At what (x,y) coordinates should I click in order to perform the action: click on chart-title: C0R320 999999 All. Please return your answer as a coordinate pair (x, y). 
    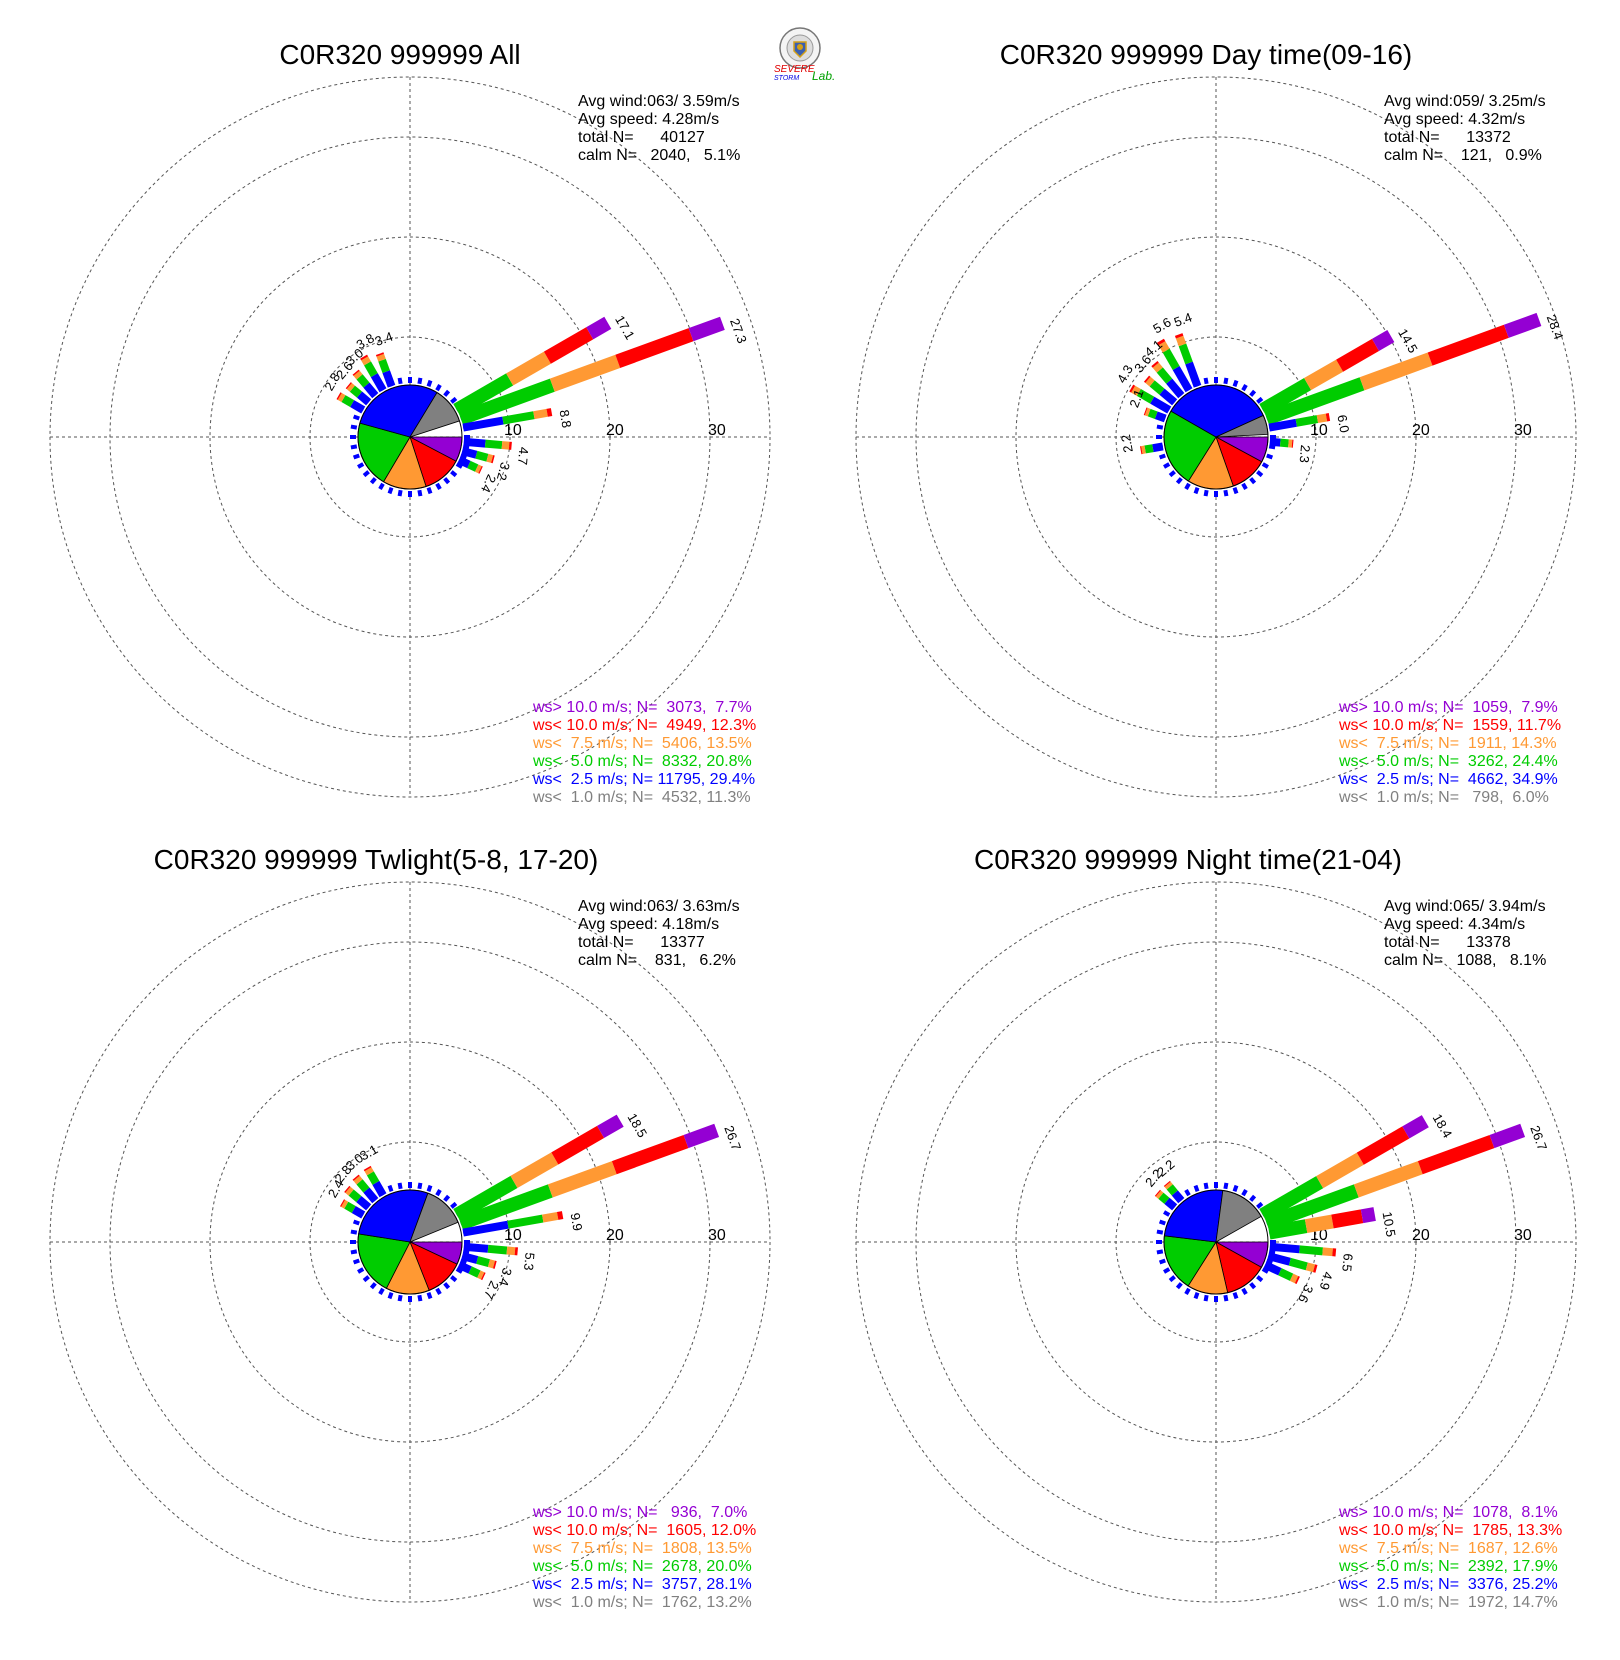
    Looking at the image, I should click on (399, 54).